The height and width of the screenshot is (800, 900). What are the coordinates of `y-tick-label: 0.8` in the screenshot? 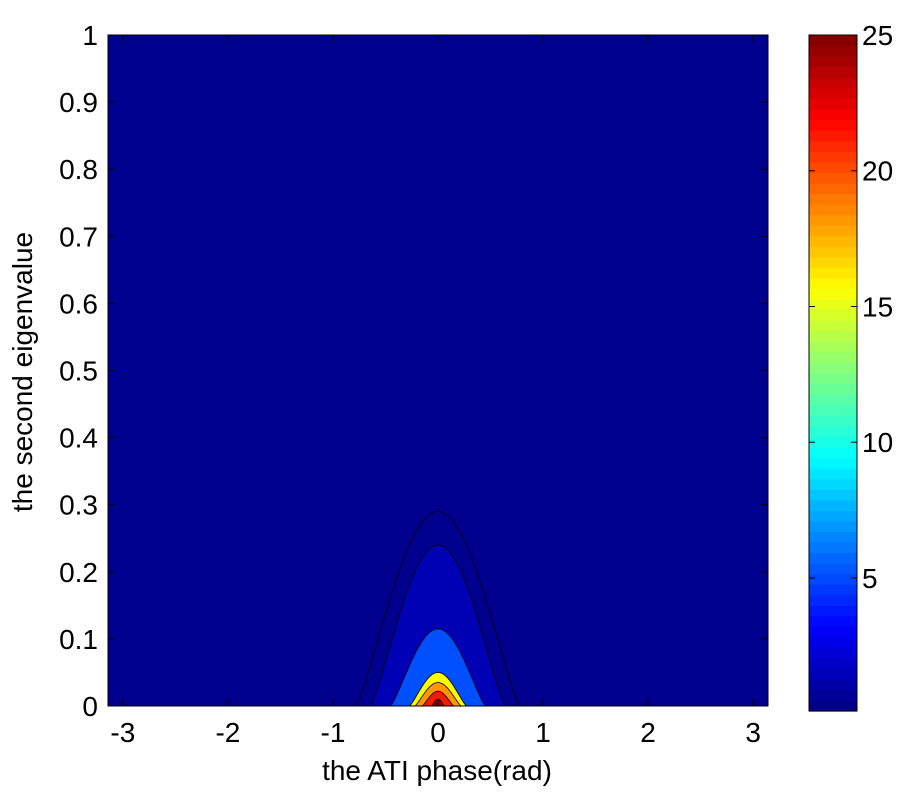 It's located at (78, 169).